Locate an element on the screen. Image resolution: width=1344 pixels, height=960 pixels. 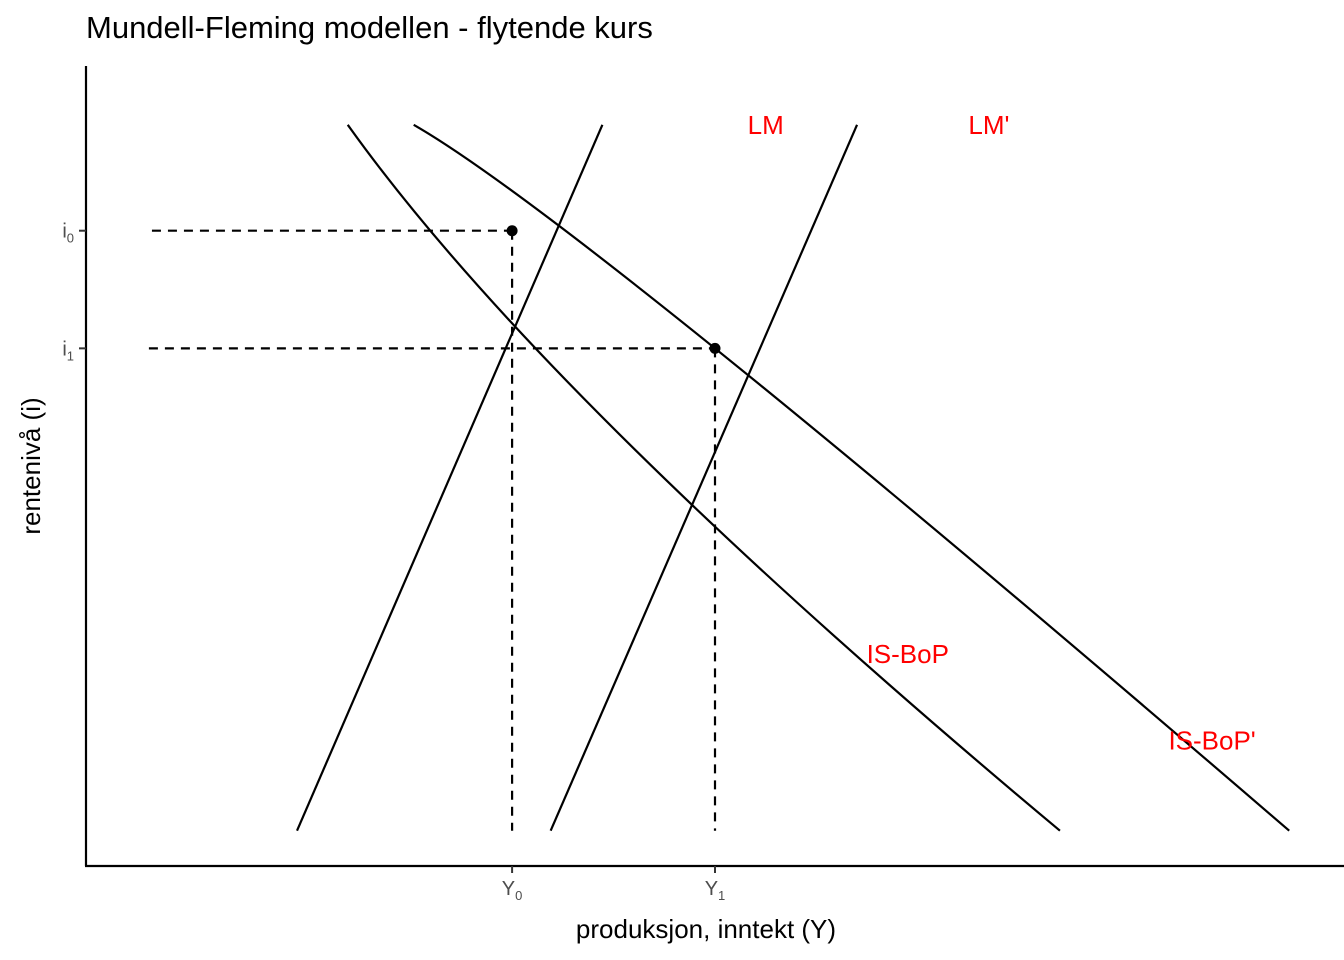
y-axis-title: rentenivå (i) is located at coordinates (31, 465).